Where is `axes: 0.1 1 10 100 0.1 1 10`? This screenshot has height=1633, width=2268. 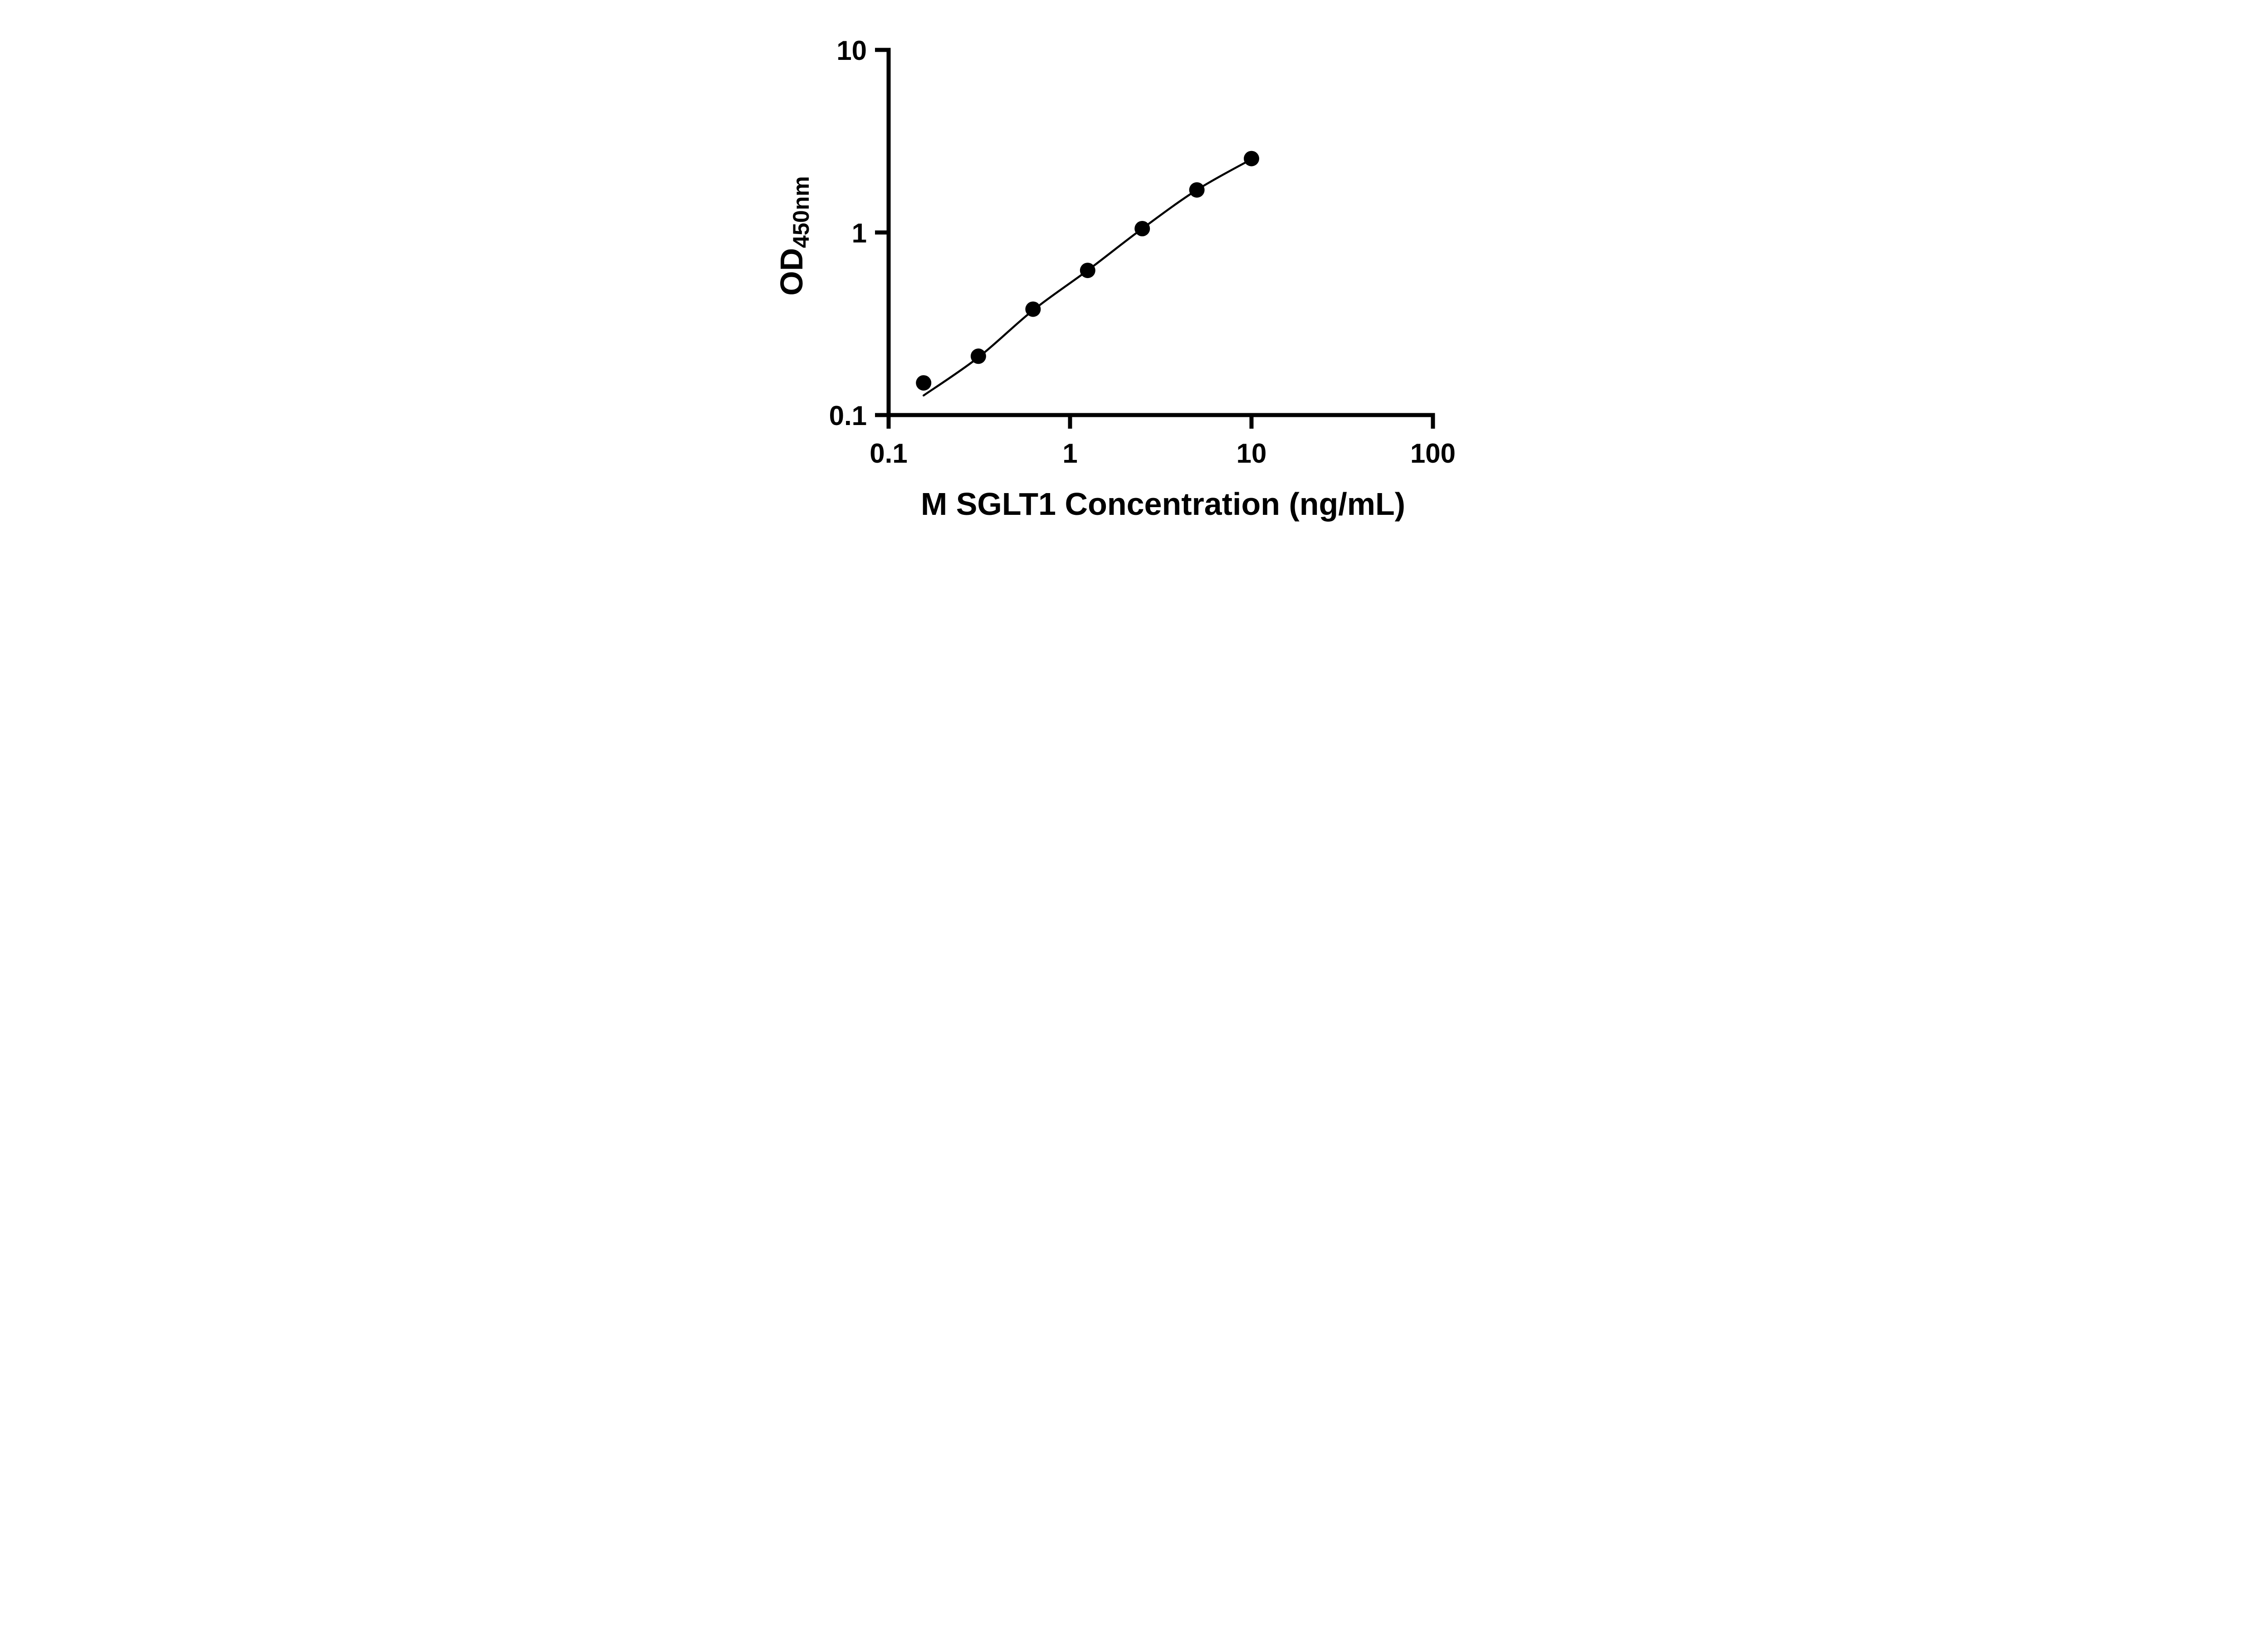
axes: 0.1 1 10 100 0.1 1 10 is located at coordinates (1143, 252).